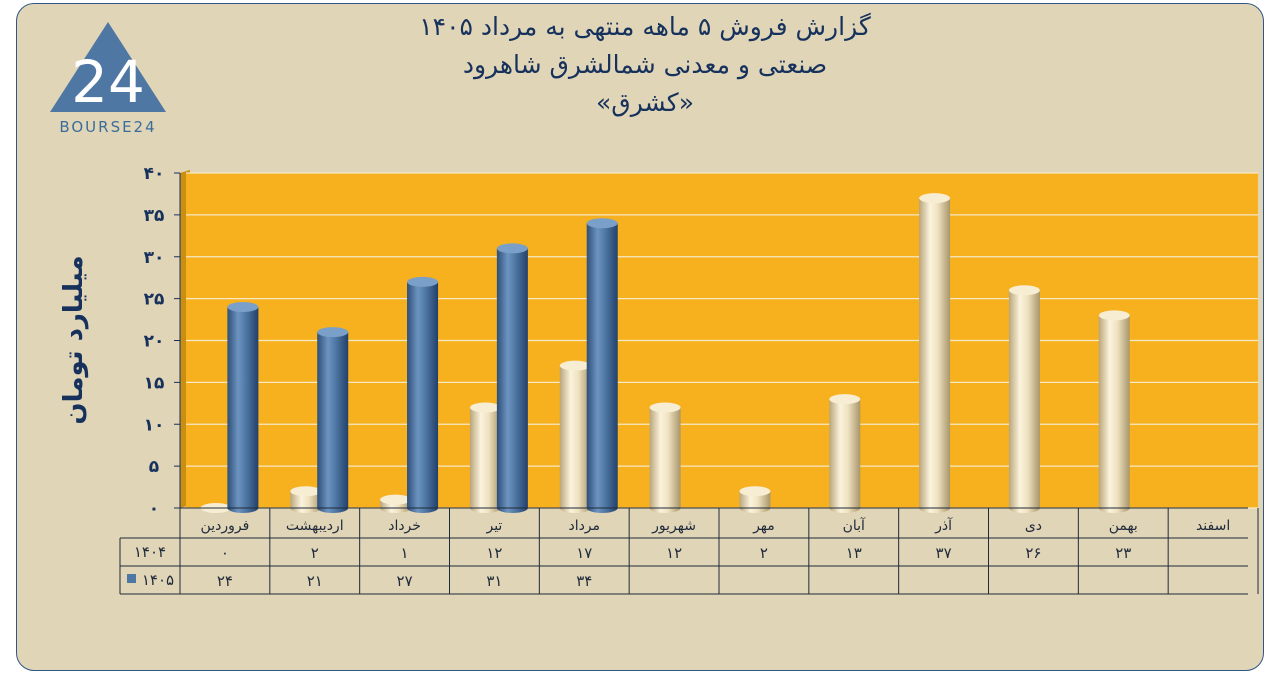 The width and height of the screenshot is (1280, 674). I want to click on x-category-label: آذر, so click(943, 525).